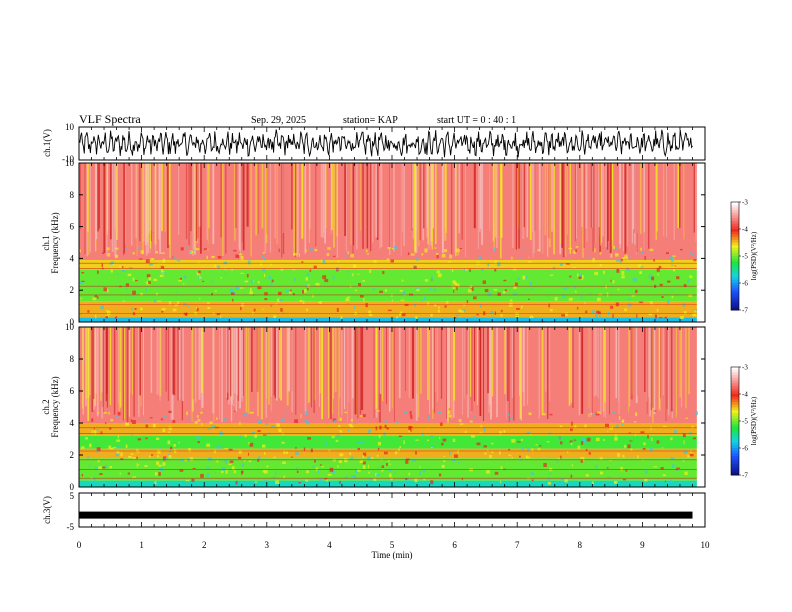 The height and width of the screenshot is (612, 792). Describe the element at coordinates (72, 423) in the screenshot. I see `spectrogram-ytick-label: 4` at that location.